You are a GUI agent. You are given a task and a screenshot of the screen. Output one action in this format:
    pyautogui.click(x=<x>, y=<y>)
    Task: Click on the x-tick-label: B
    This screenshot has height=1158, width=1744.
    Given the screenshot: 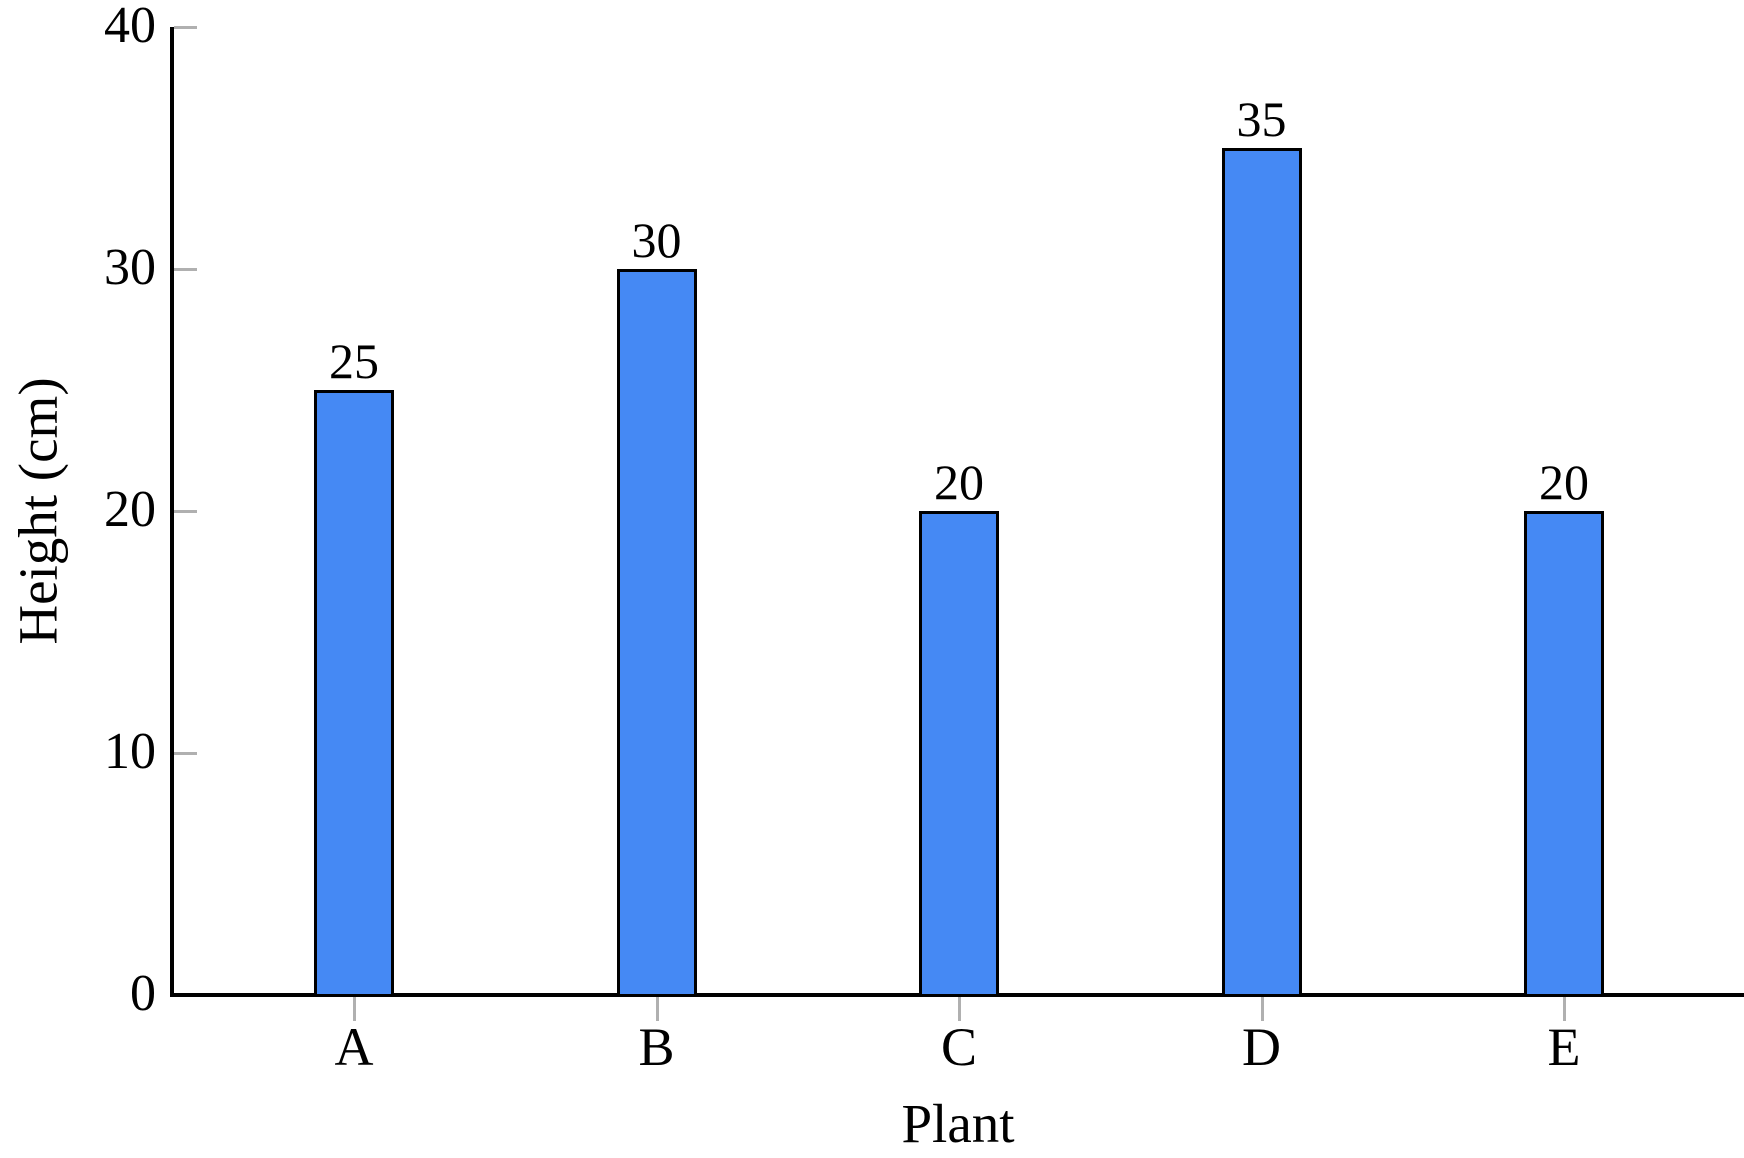 What is the action you would take?
    pyautogui.click(x=656, y=1047)
    